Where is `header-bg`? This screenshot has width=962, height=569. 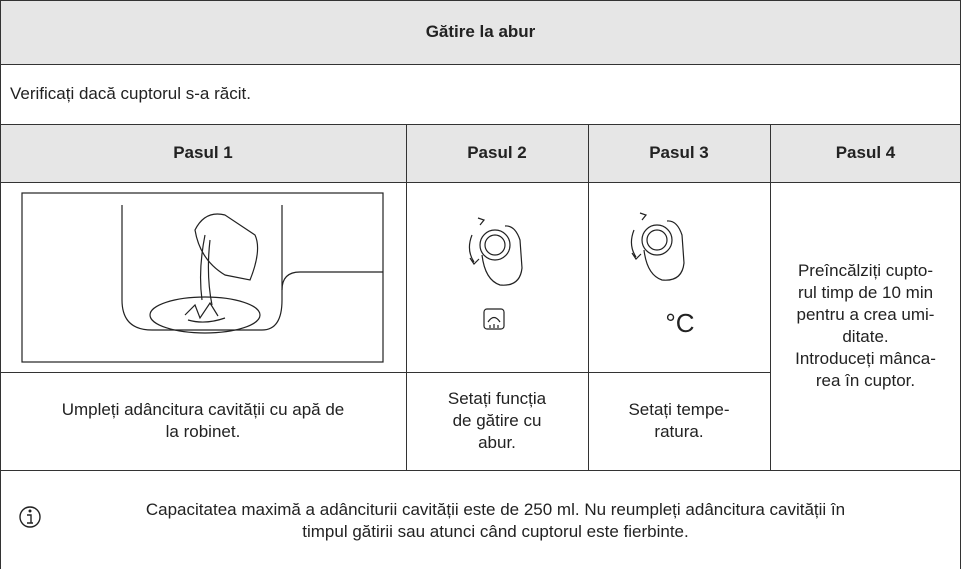 header-bg is located at coordinates (480, 32).